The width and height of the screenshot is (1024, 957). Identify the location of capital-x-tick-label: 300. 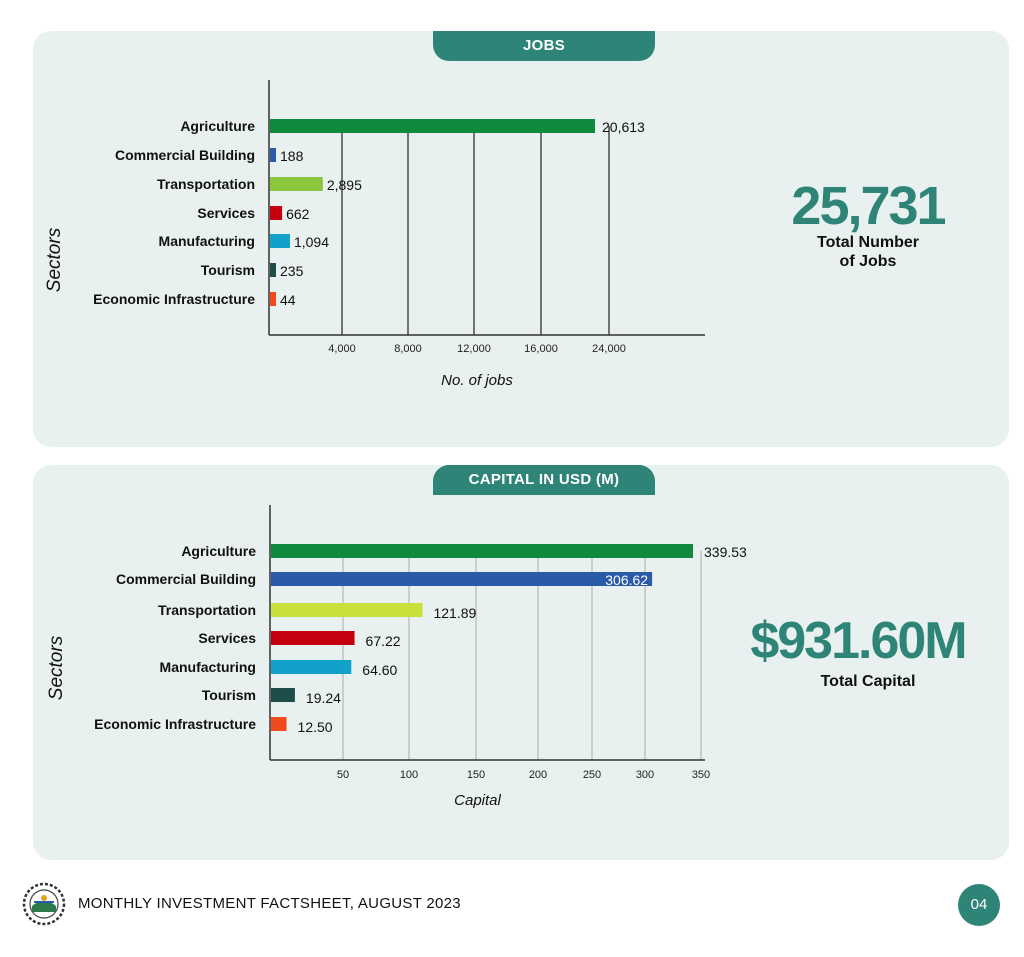
(645, 775).